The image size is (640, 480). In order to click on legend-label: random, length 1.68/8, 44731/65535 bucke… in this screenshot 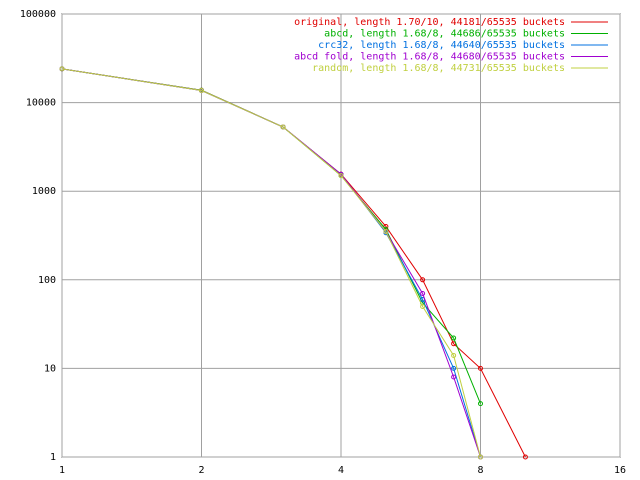, I will do `click(438, 68)`.